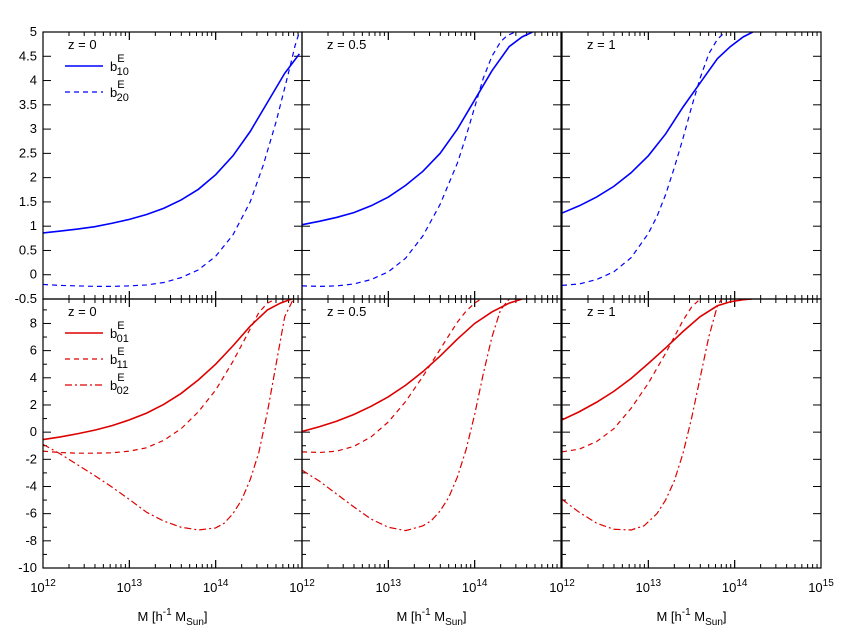 The width and height of the screenshot is (843, 632). Describe the element at coordinates (33, 128) in the screenshot. I see `y-tick-label: 3` at that location.